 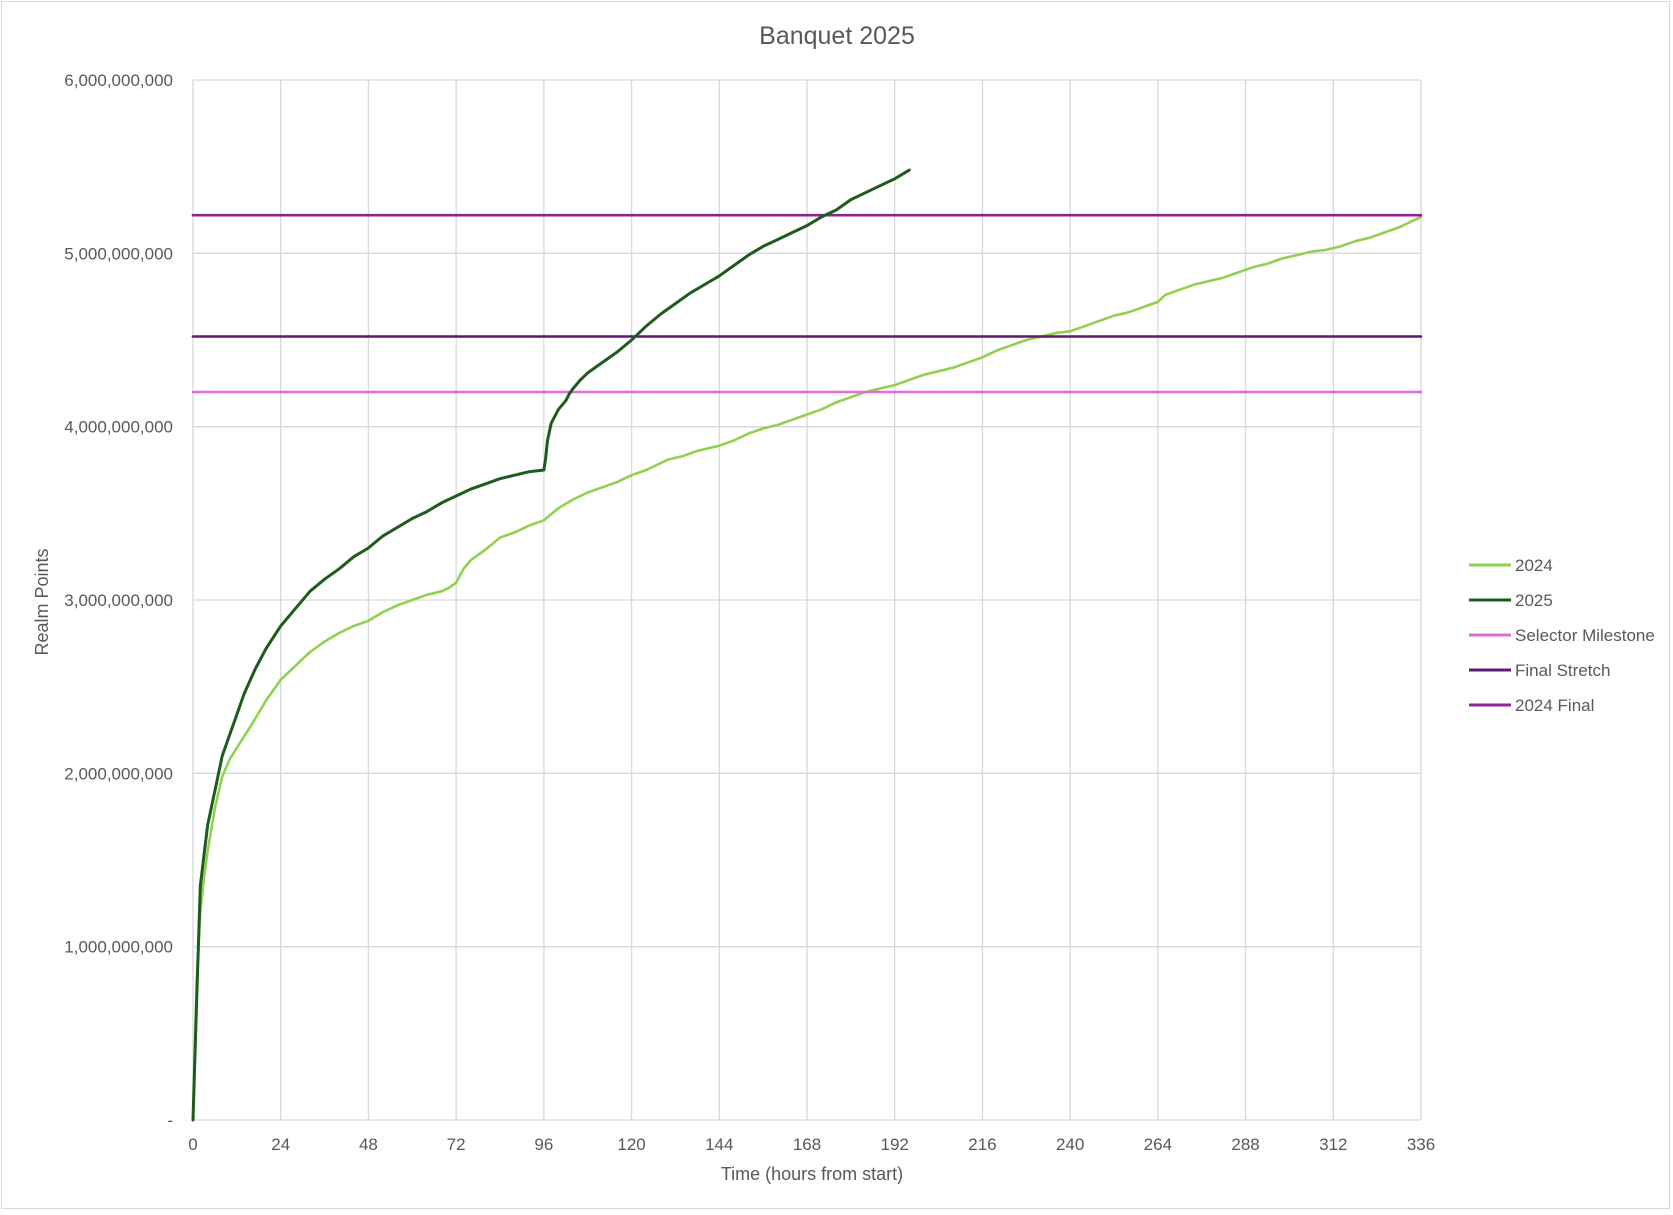 I want to click on chart-title: Banquet 2025, so click(x=837, y=36).